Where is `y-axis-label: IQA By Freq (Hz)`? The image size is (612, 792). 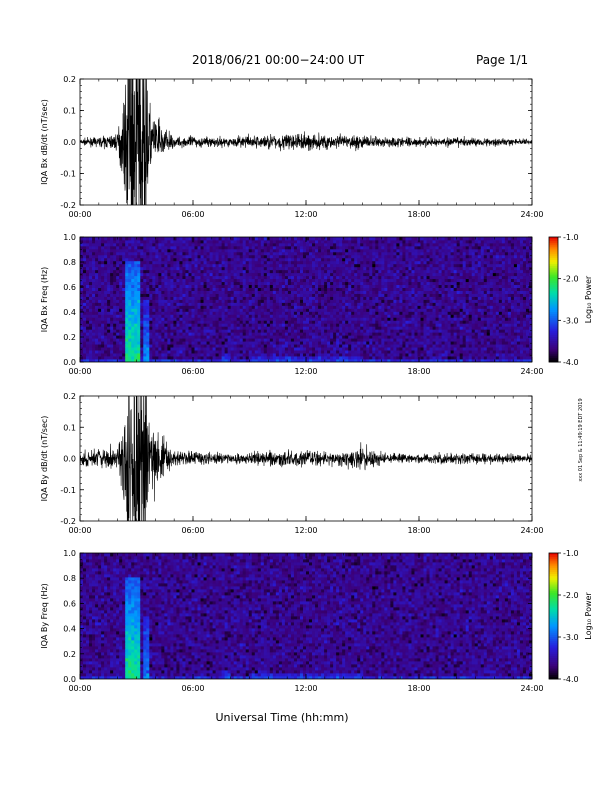 y-axis-label: IQA By Freq (Hz) is located at coordinates (44, 616).